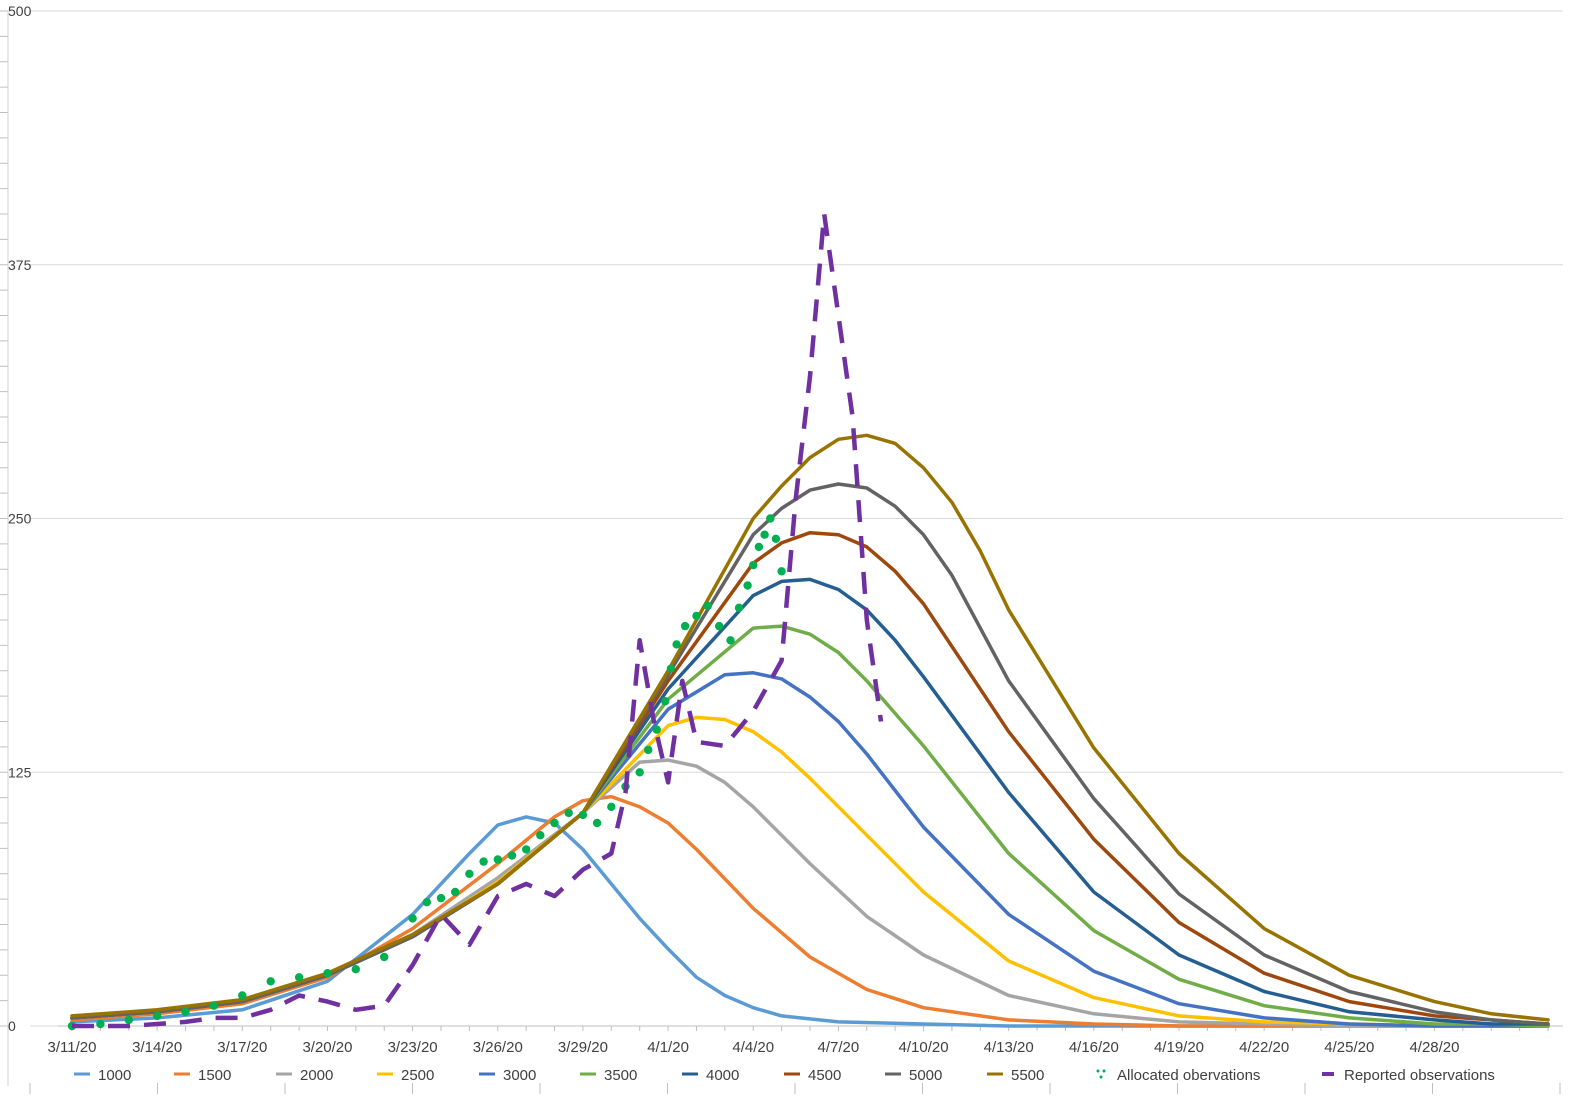  I want to click on legend-item: 1000, so click(102, 1075).